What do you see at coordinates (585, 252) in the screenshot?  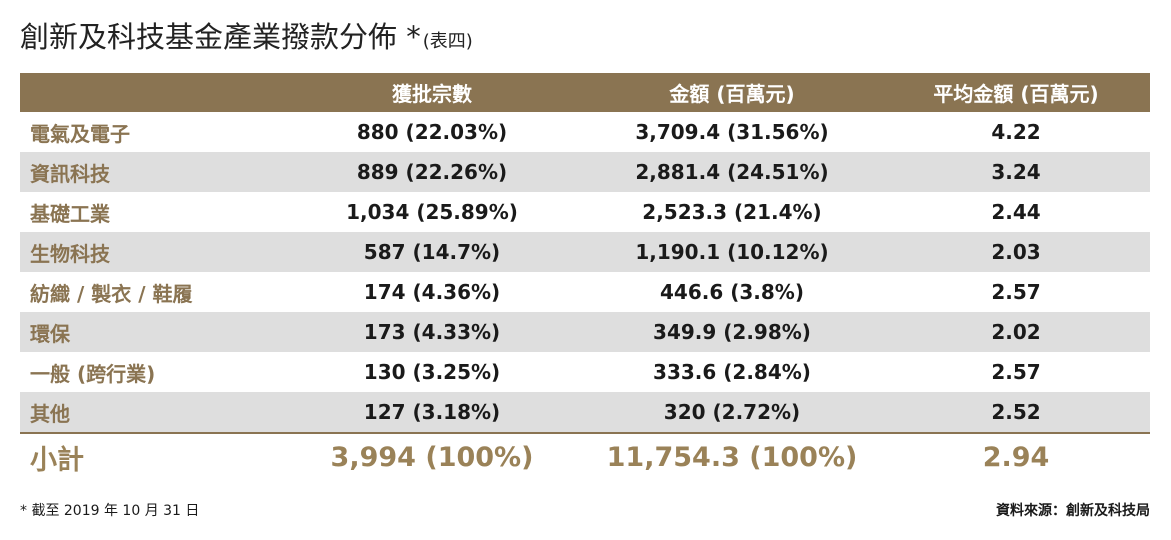 I see `table-row: 生物科技 587 (14.7%) 1,190.1 (10.12%) 2.03` at bounding box center [585, 252].